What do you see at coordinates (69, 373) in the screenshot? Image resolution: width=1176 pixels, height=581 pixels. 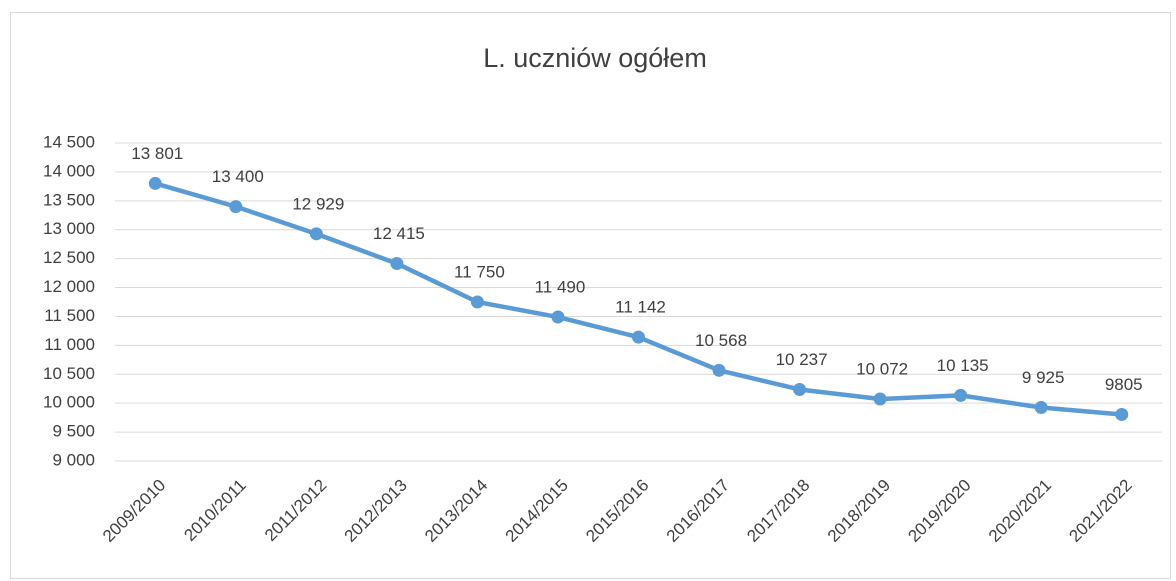 I see `y-tick-label: 10 500` at bounding box center [69, 373].